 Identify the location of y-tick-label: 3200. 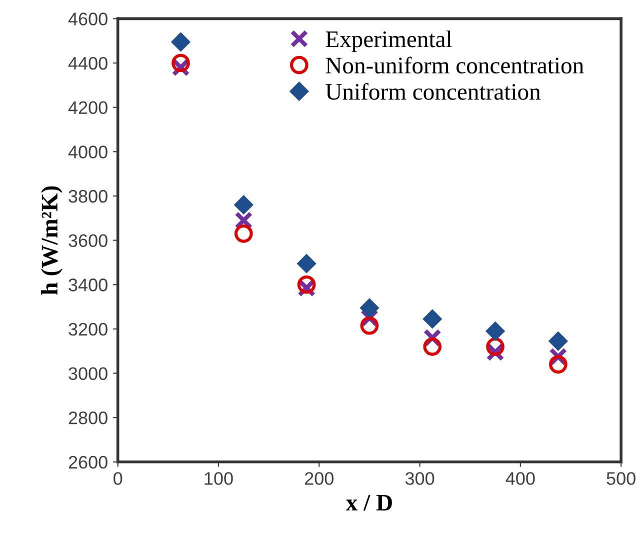
(88, 329).